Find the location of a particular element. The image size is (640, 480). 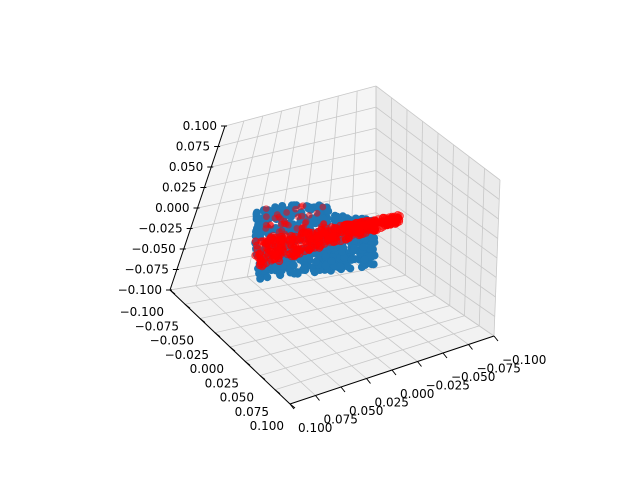

z-tick-label: −0.100 is located at coordinates (140, 290).